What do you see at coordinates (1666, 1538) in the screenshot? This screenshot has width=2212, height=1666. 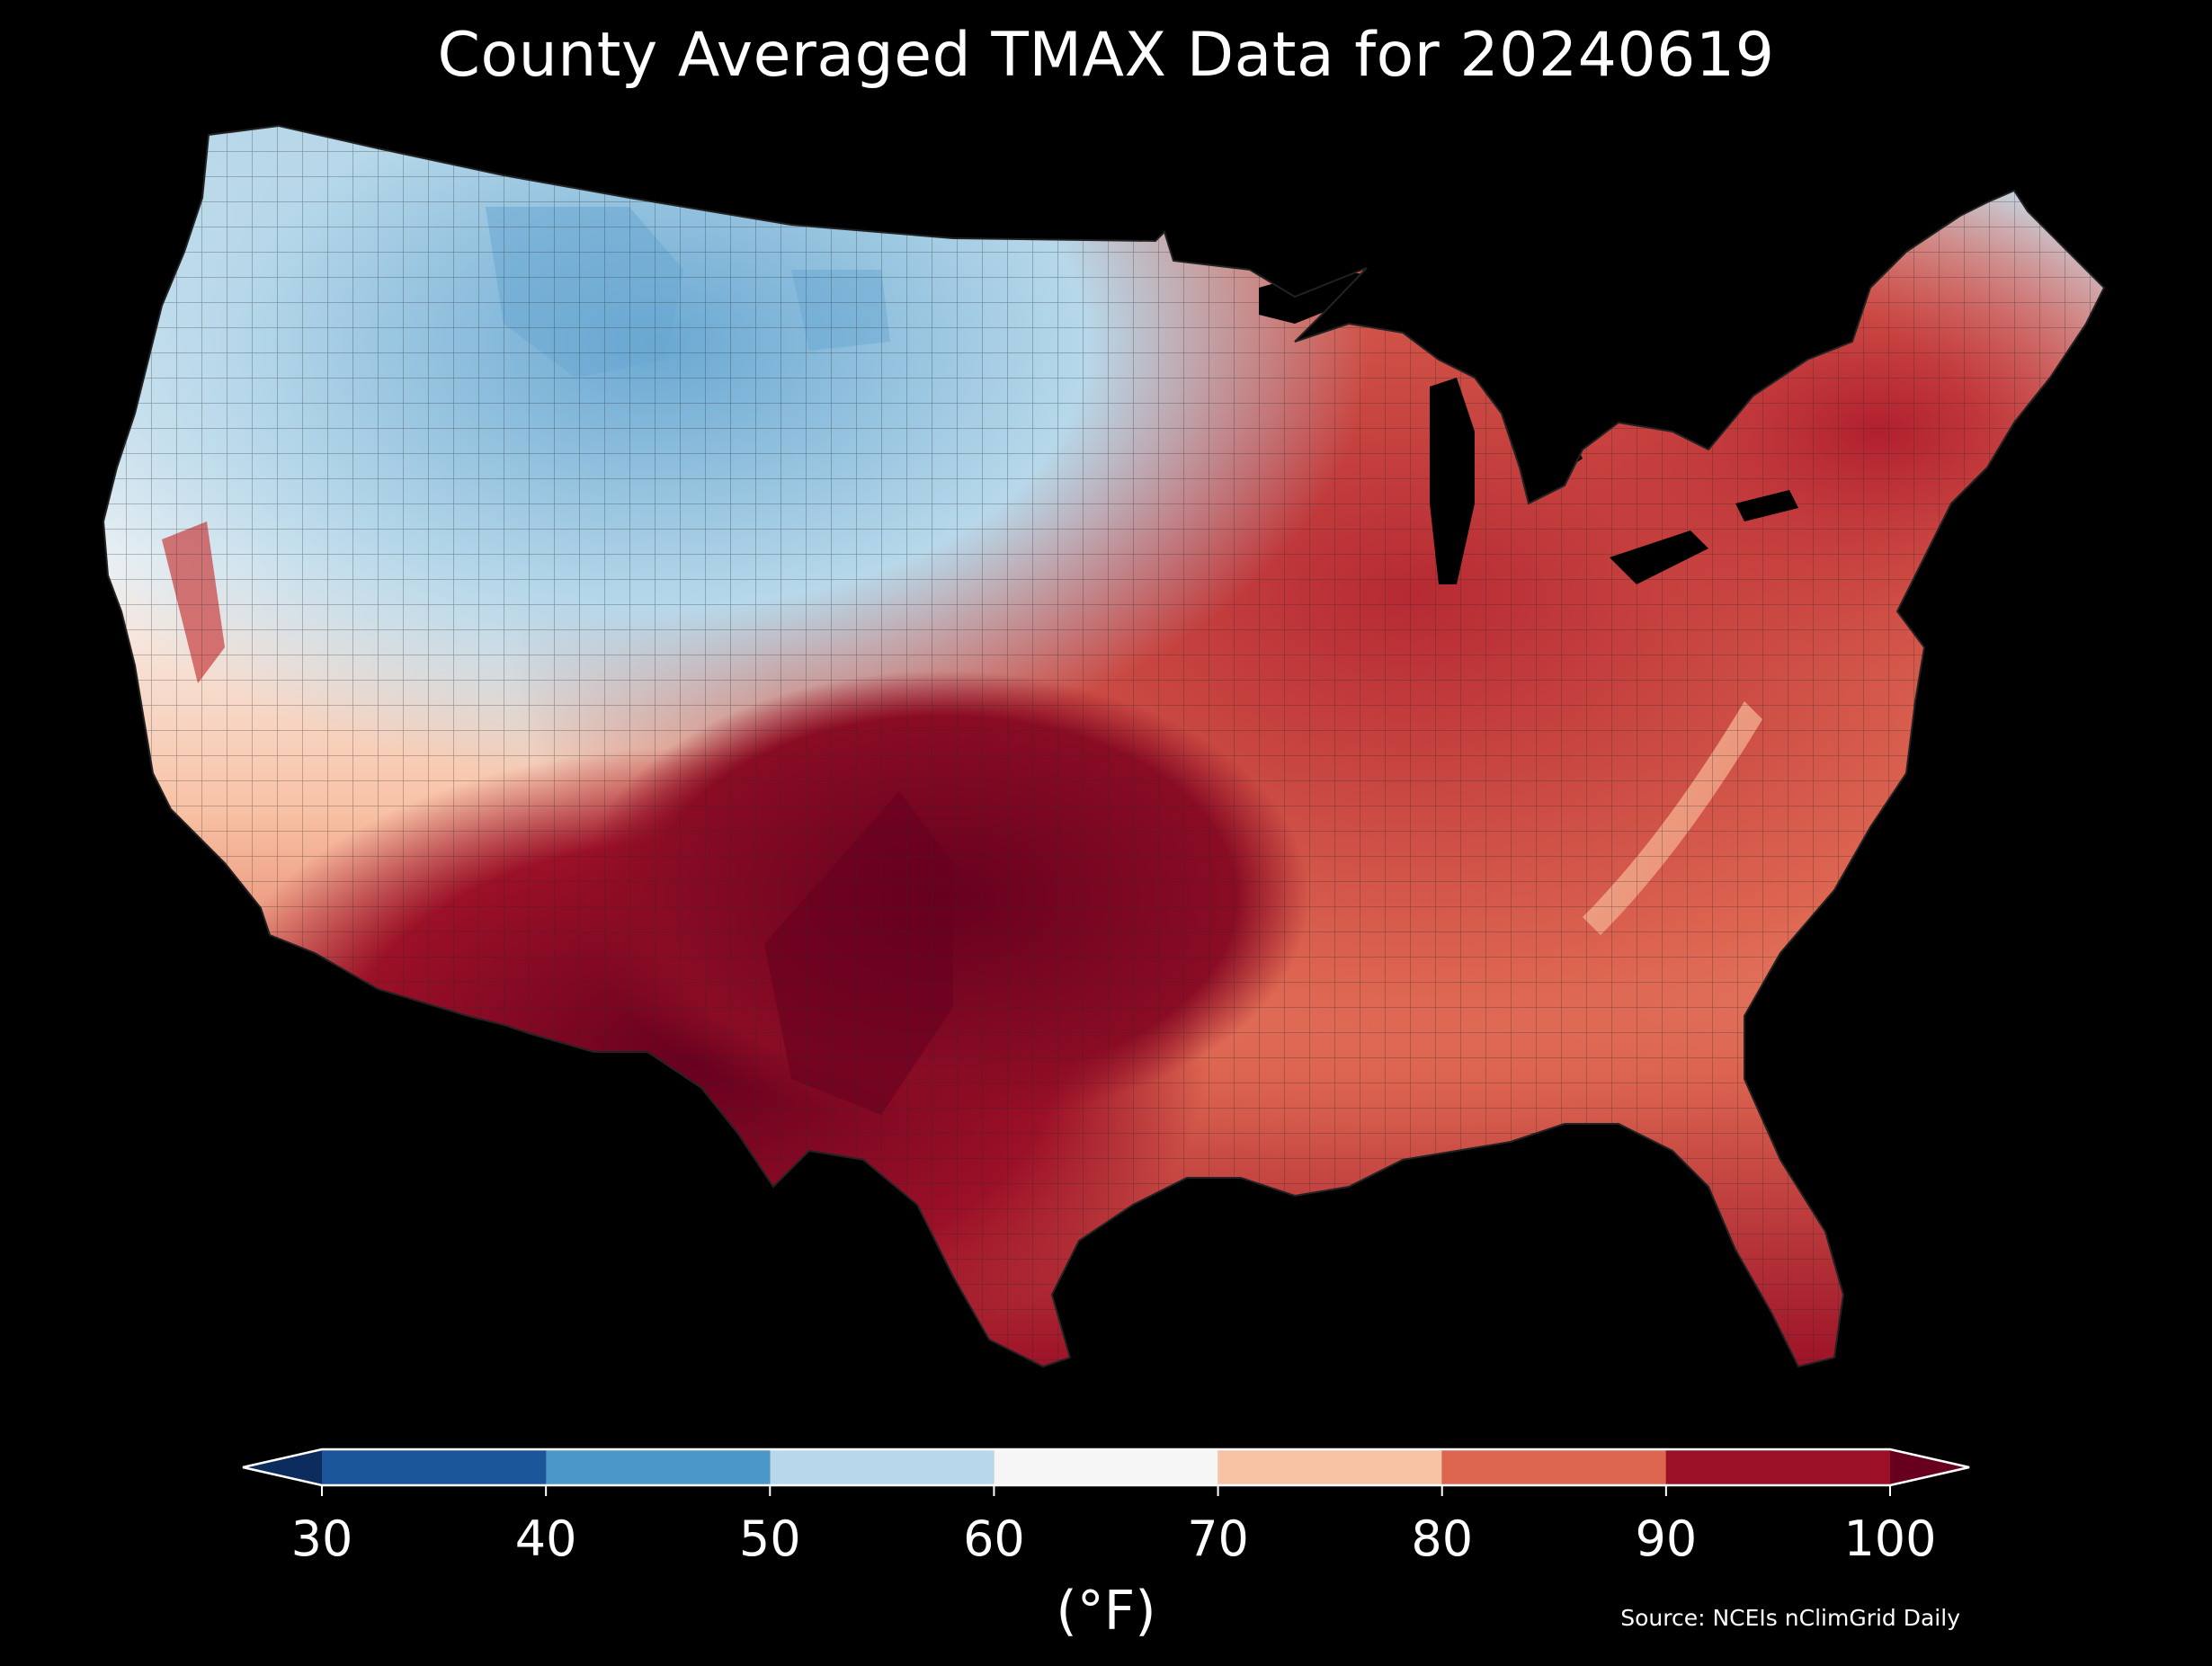 I see `colorbar-tick-label: 90` at bounding box center [1666, 1538].